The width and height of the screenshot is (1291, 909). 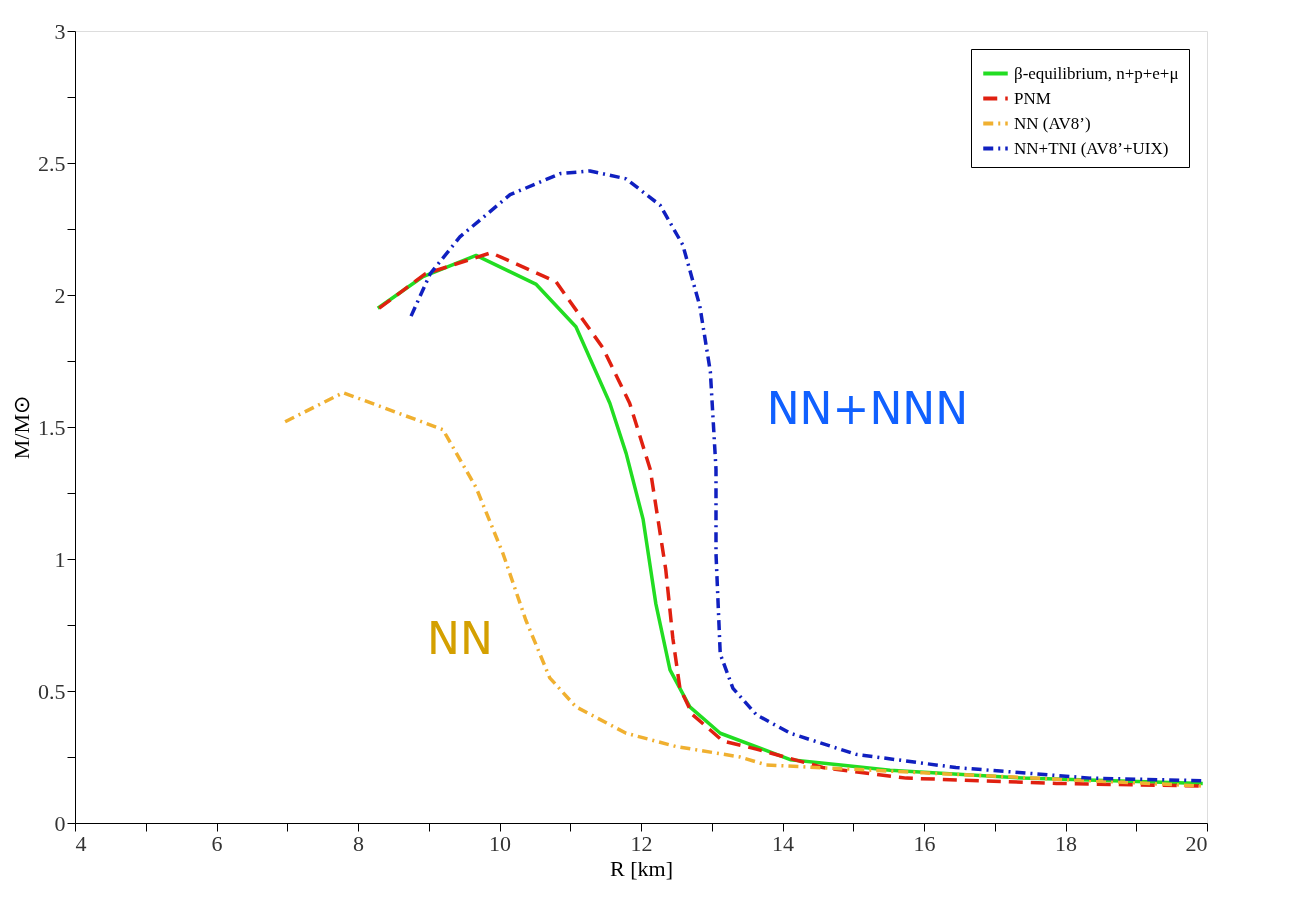 I want to click on legend-label: PNM, so click(x=1032, y=98).